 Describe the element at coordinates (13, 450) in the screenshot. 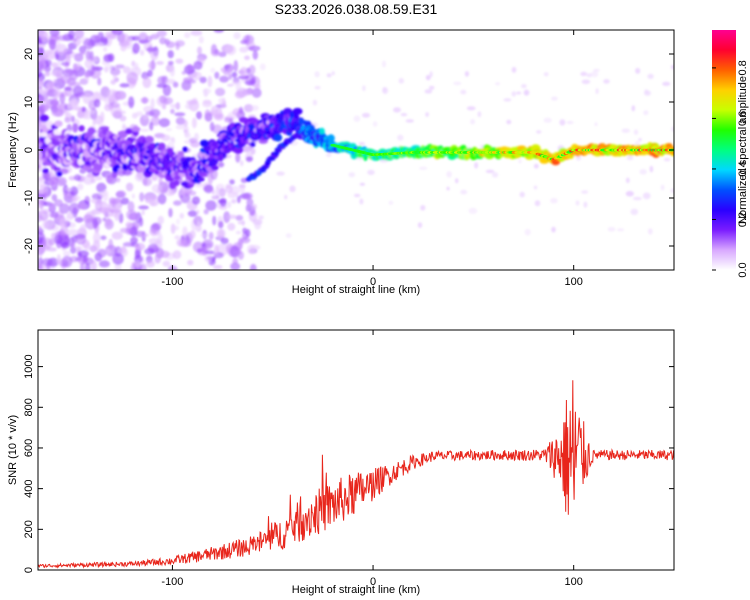

I see `snr-y-axis-label: SNR (10 * v/v)` at that location.